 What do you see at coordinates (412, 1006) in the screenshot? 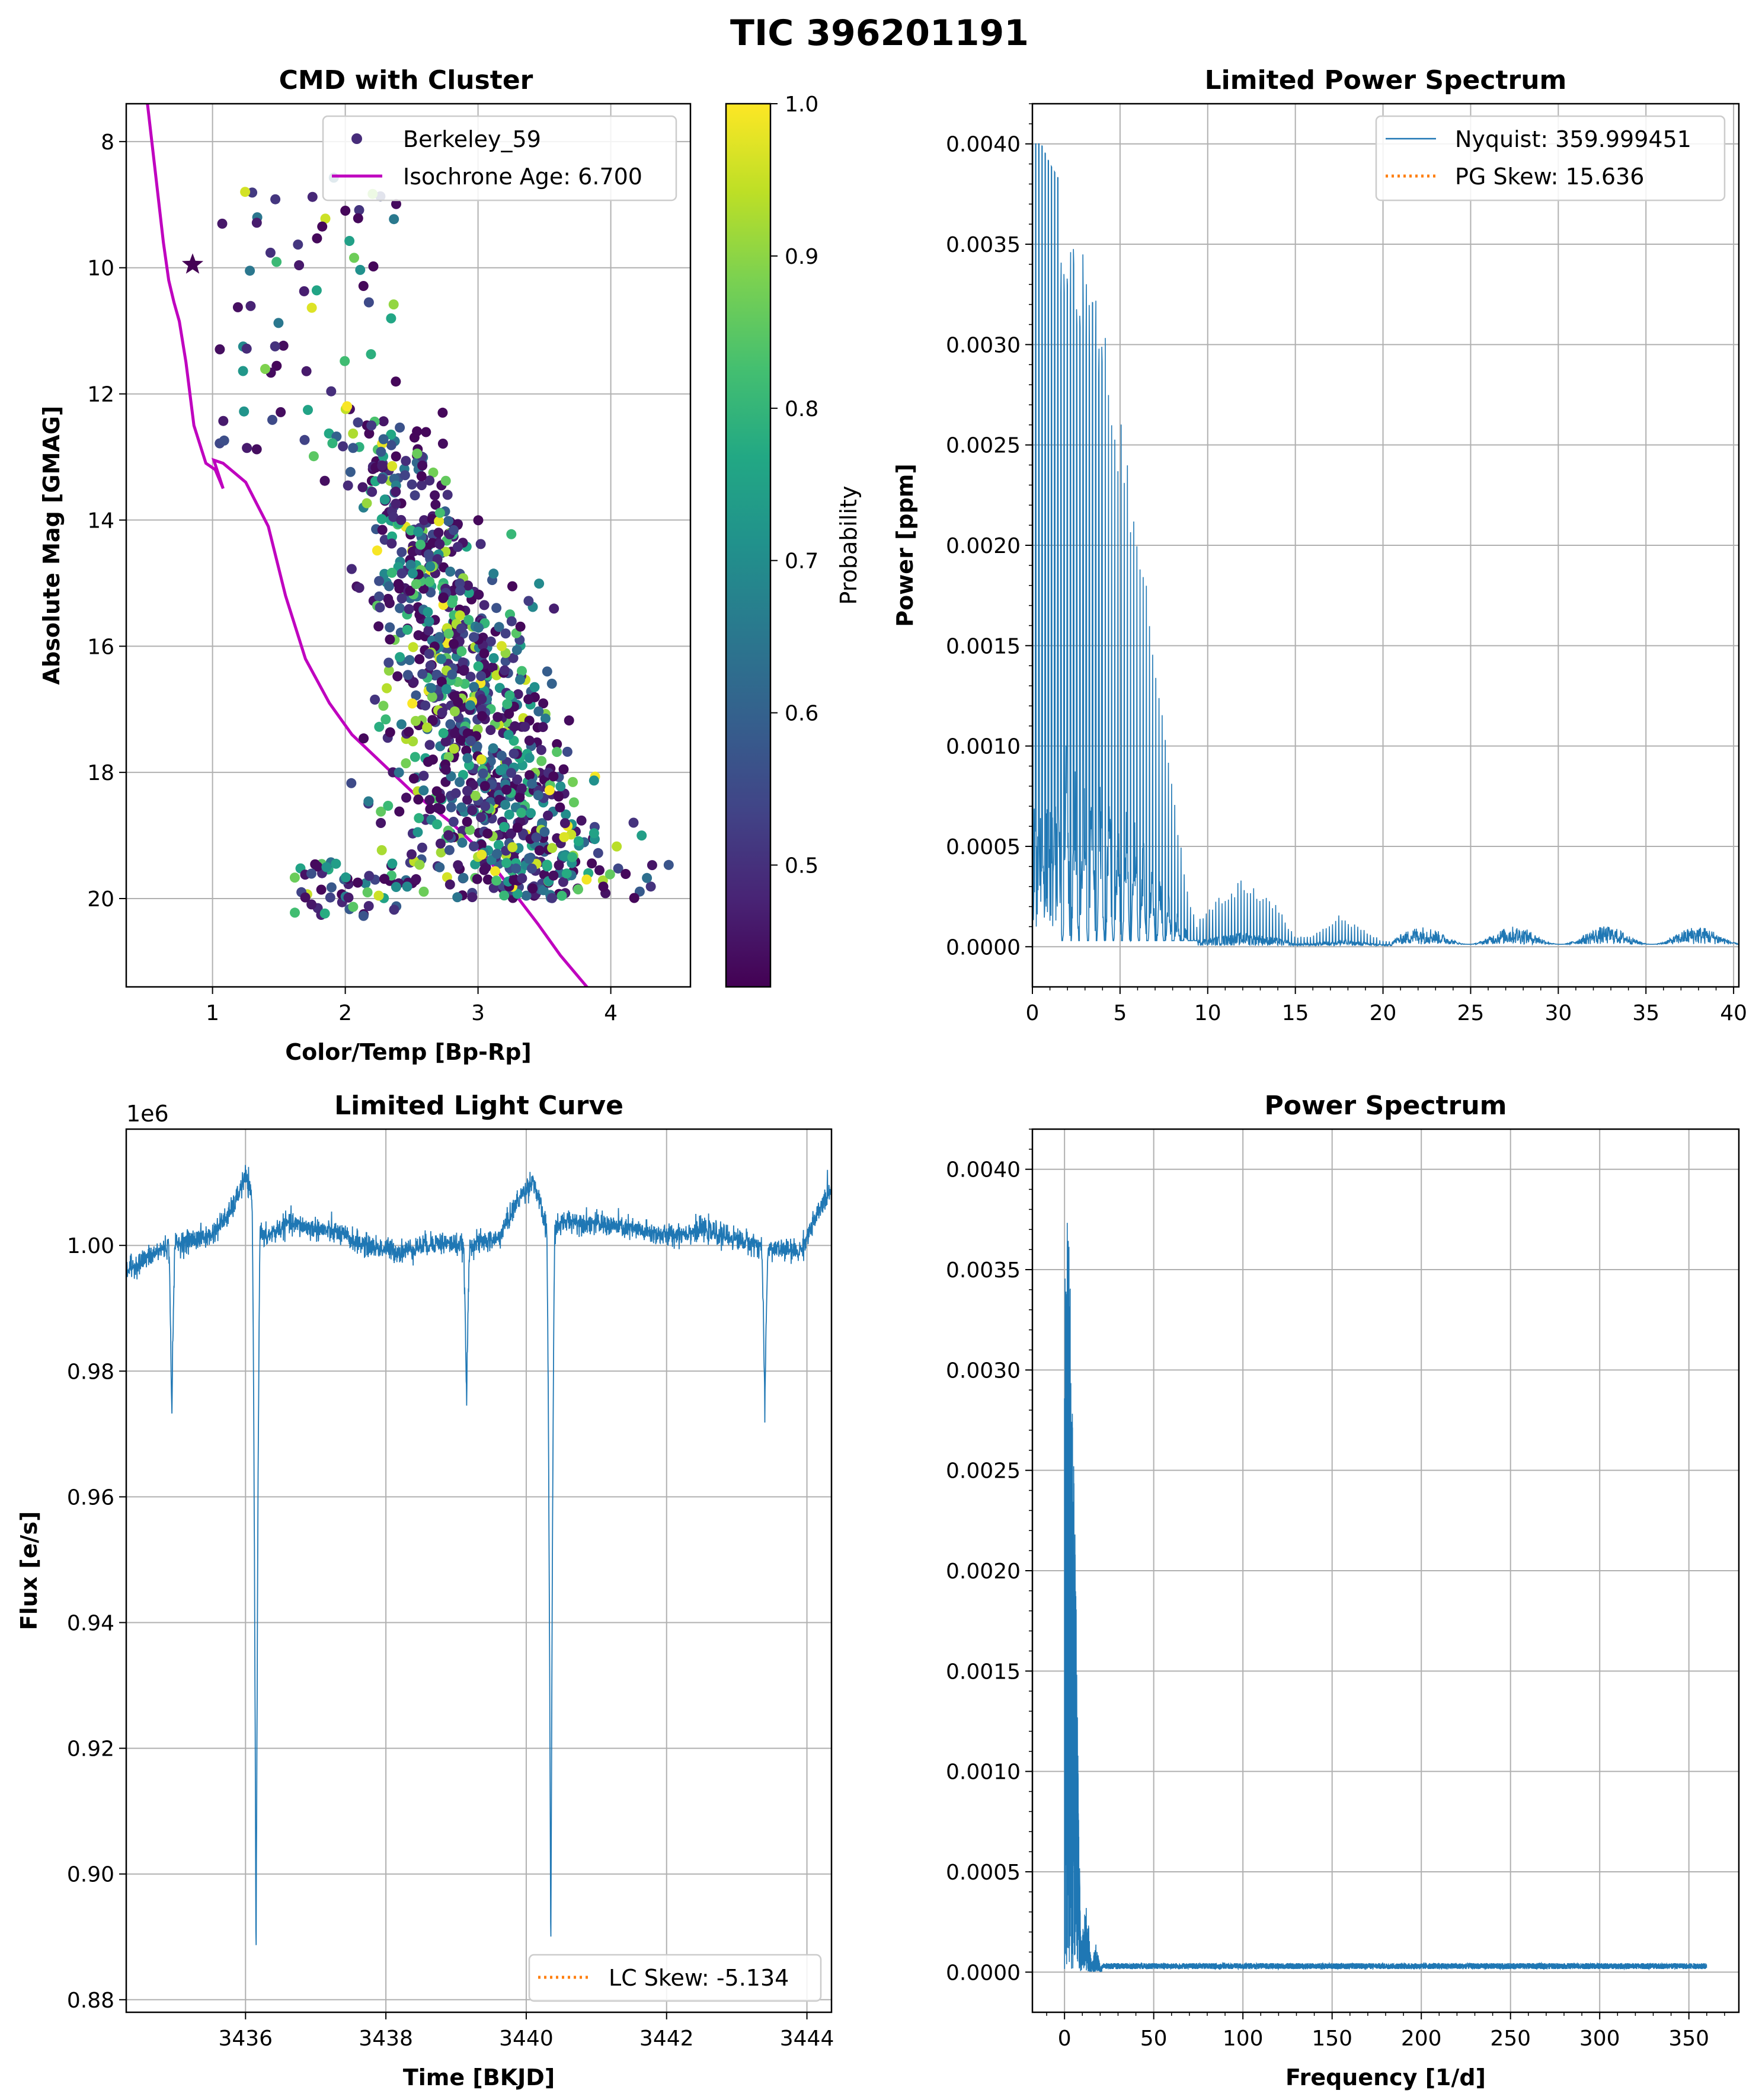
I see `cmd-x-ticks: 1 2 3 4` at bounding box center [412, 1006].